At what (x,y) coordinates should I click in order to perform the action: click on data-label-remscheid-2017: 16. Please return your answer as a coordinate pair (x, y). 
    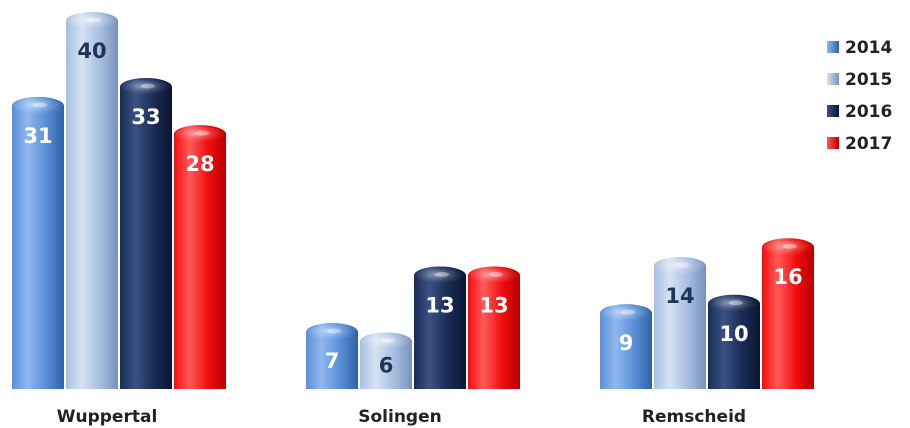
    Looking at the image, I should click on (787, 277).